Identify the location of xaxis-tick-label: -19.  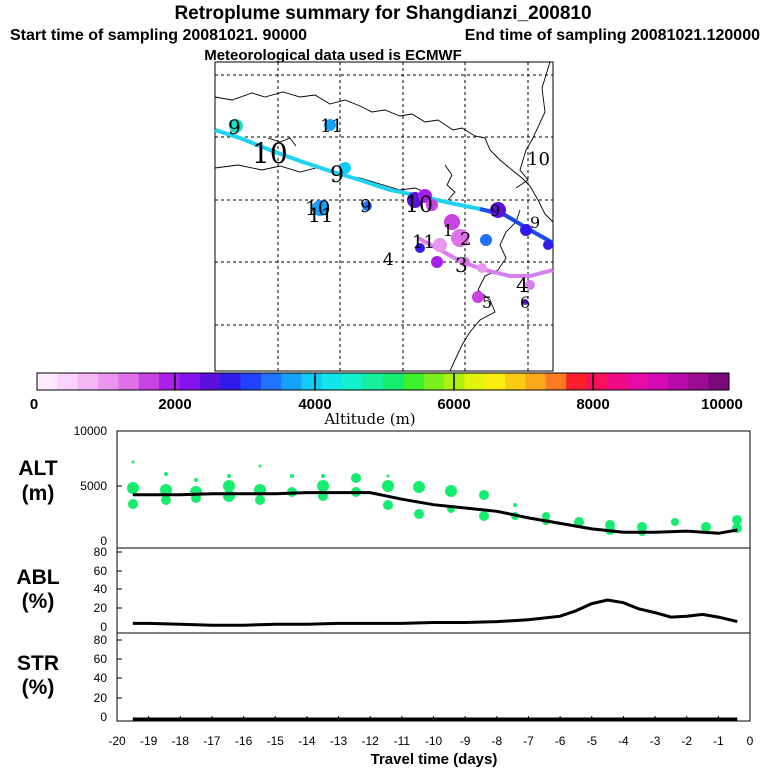
(149, 741).